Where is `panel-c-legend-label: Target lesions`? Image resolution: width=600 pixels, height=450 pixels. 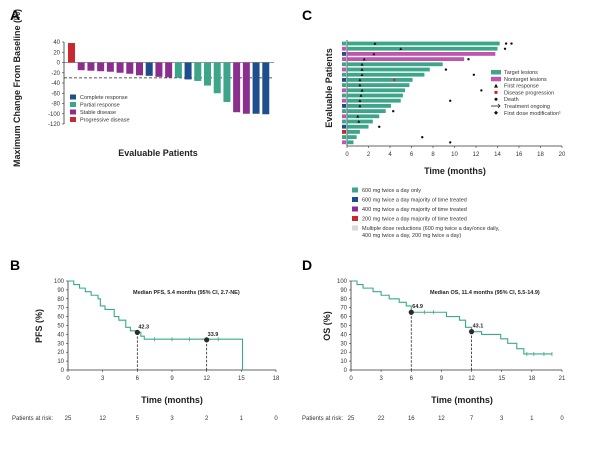 panel-c-legend-label: Target lesions is located at coordinates (521, 73).